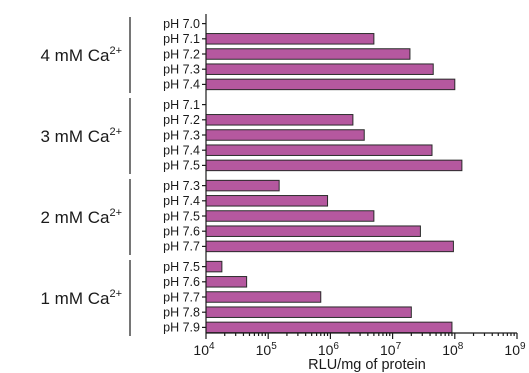  I want to click on category-label: pH 7.9, so click(181, 328).